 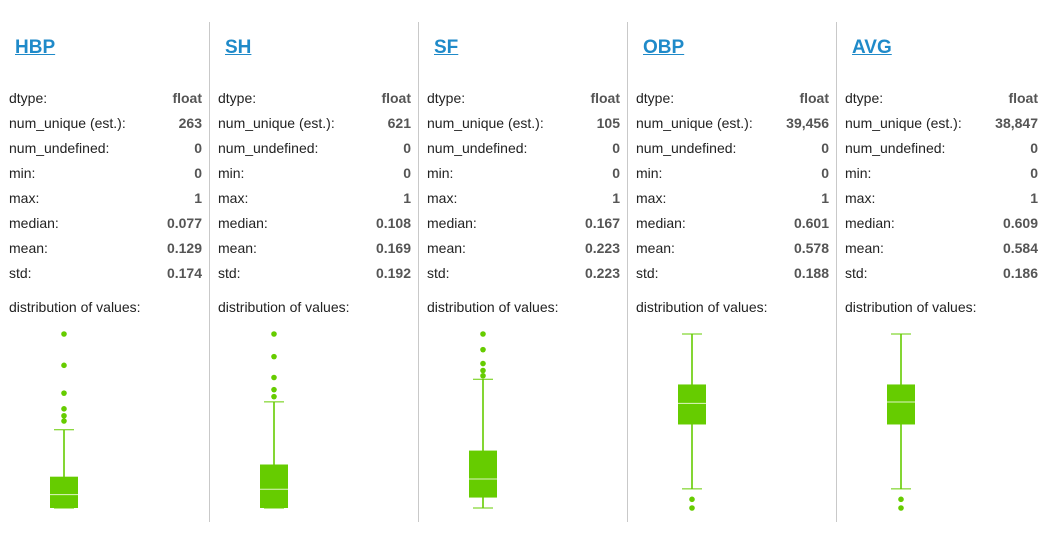 I want to click on stat-row-num-unique: num_unique (est.): 39,456, so click(x=732, y=123).